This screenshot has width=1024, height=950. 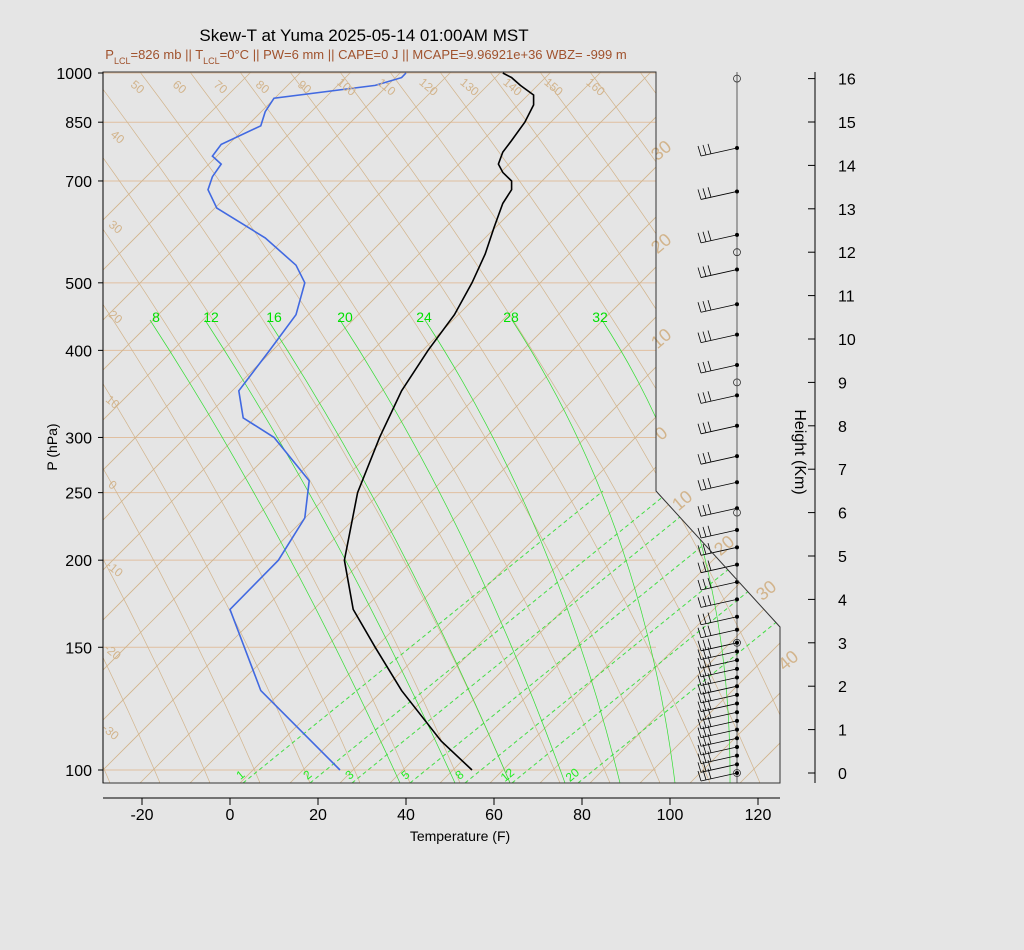 What do you see at coordinates (661, 150) in the screenshot?
I see `skew-label-right: 30` at bounding box center [661, 150].